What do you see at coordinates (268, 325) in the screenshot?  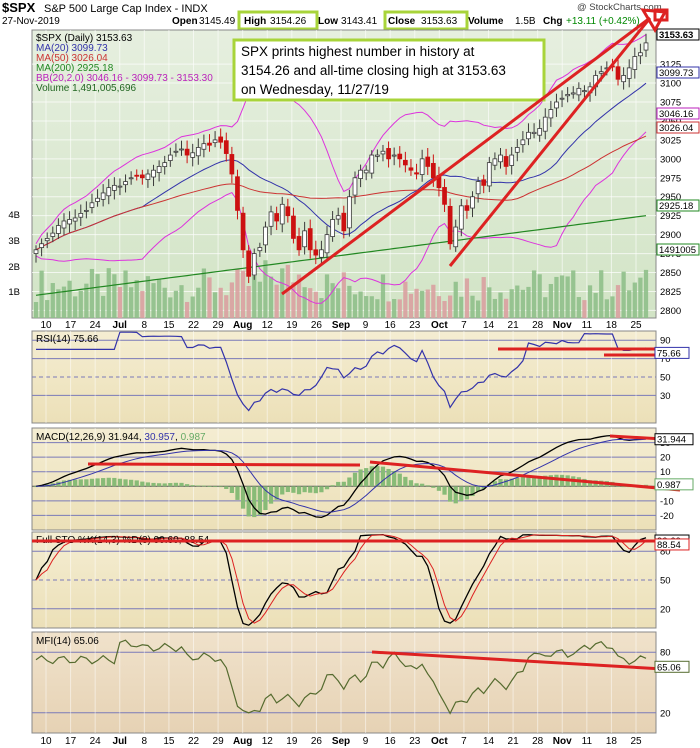 I see `x-tick-label-top: 12` at bounding box center [268, 325].